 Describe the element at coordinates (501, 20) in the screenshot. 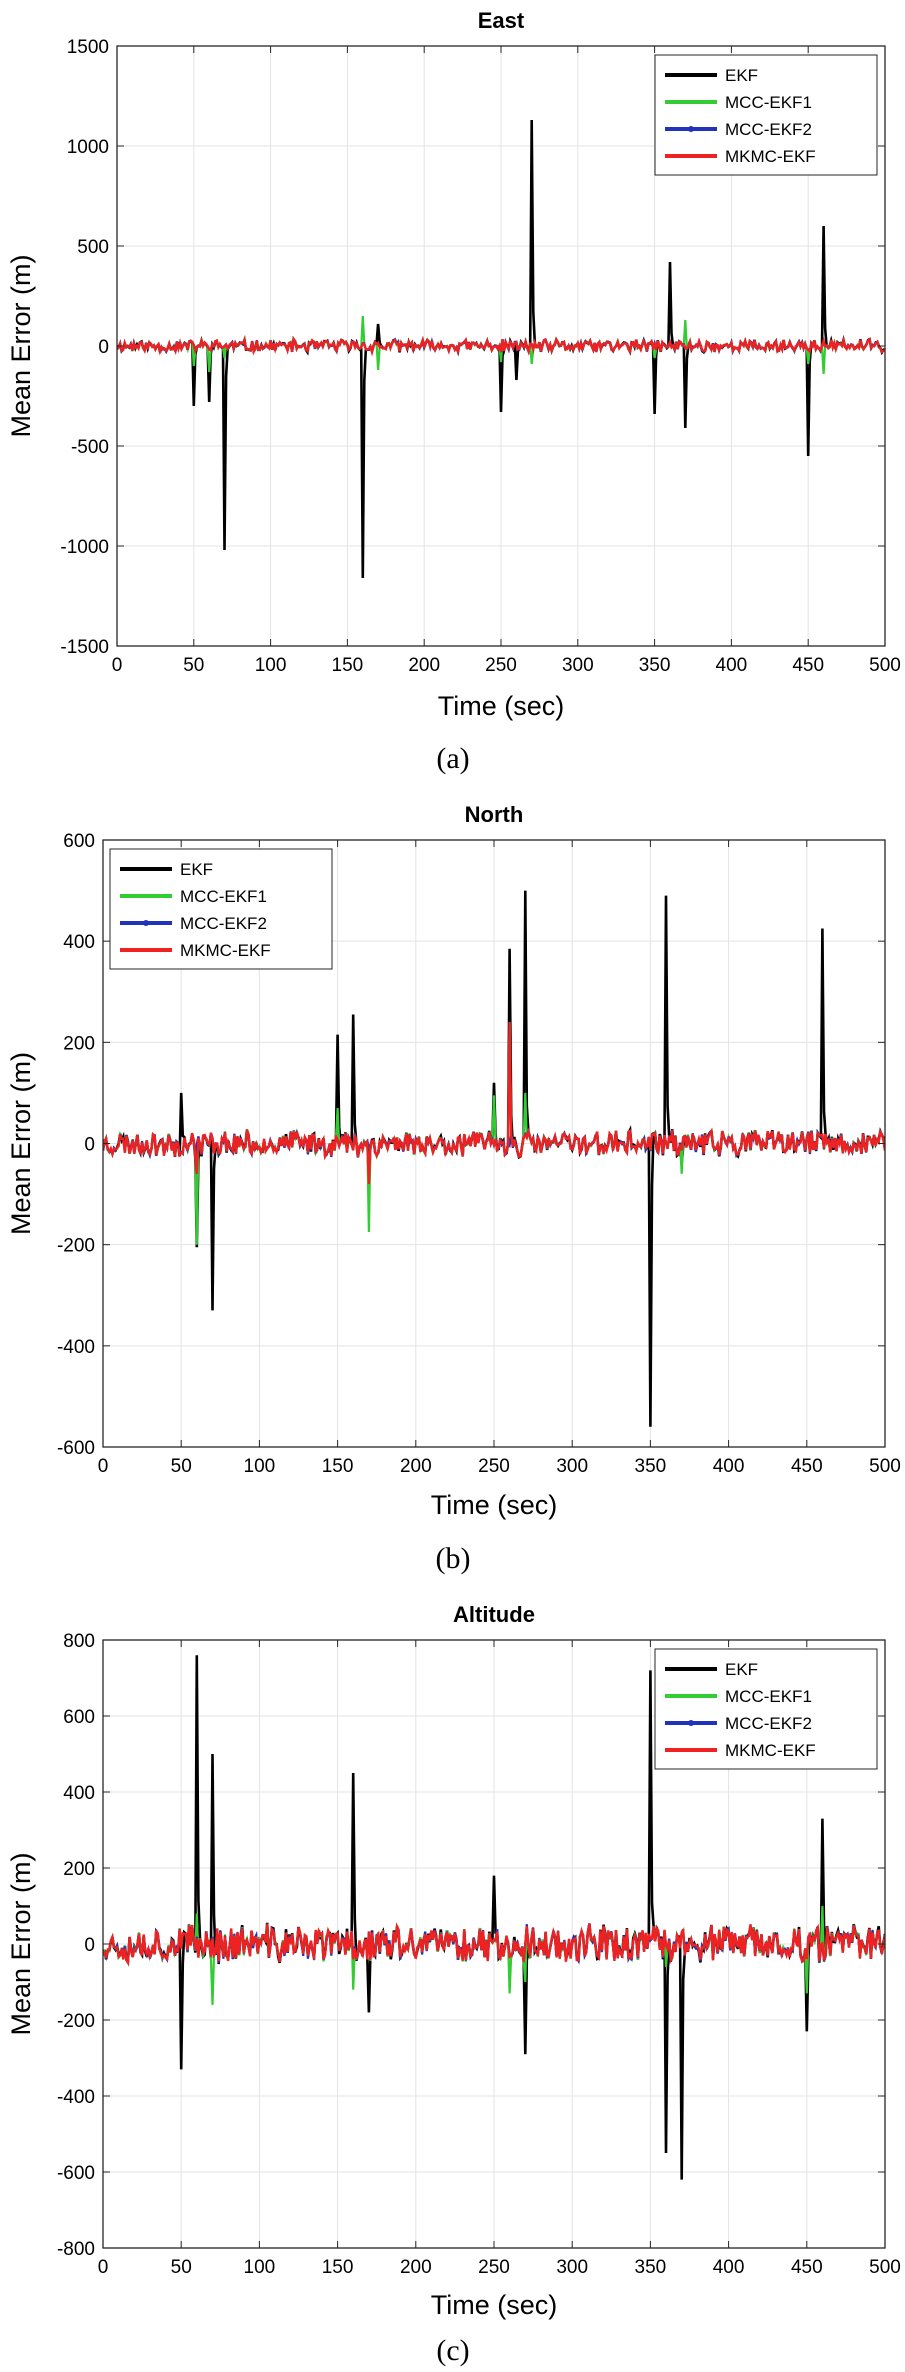

I see `chart-title: East` at that location.